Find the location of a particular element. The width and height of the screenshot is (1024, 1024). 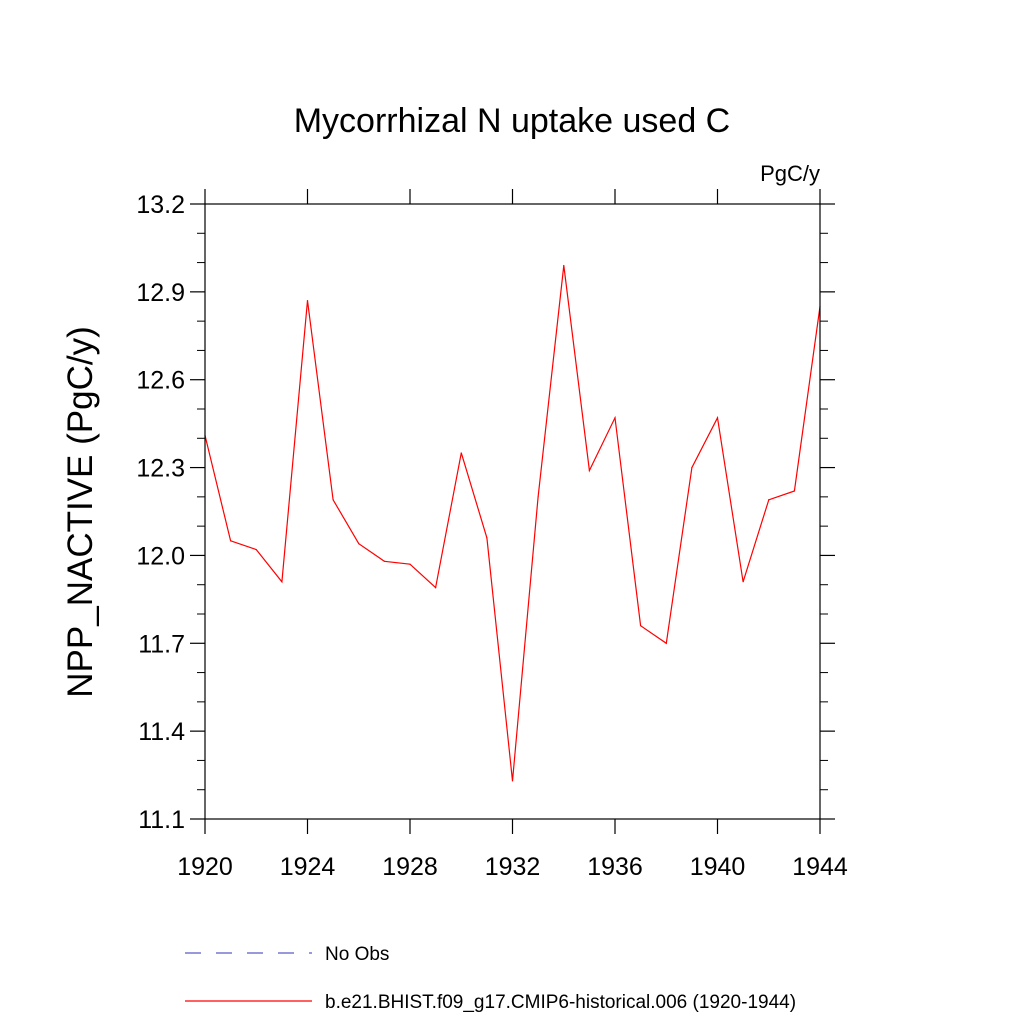

y-tick-label: 12.6 is located at coordinates (160, 381).